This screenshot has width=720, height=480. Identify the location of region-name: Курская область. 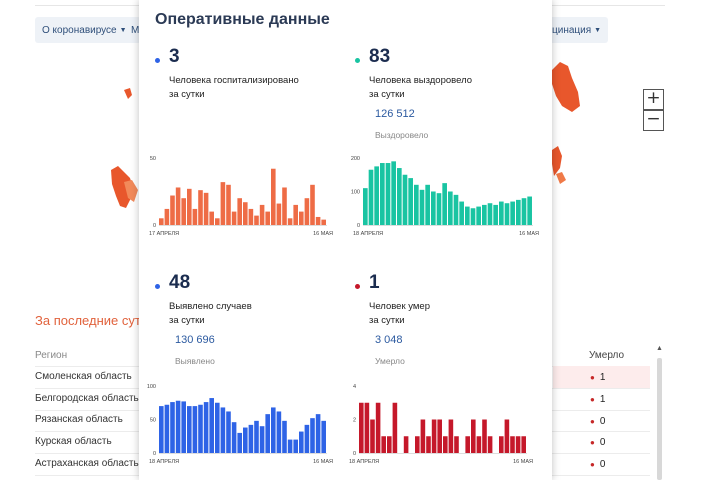
(73, 441).